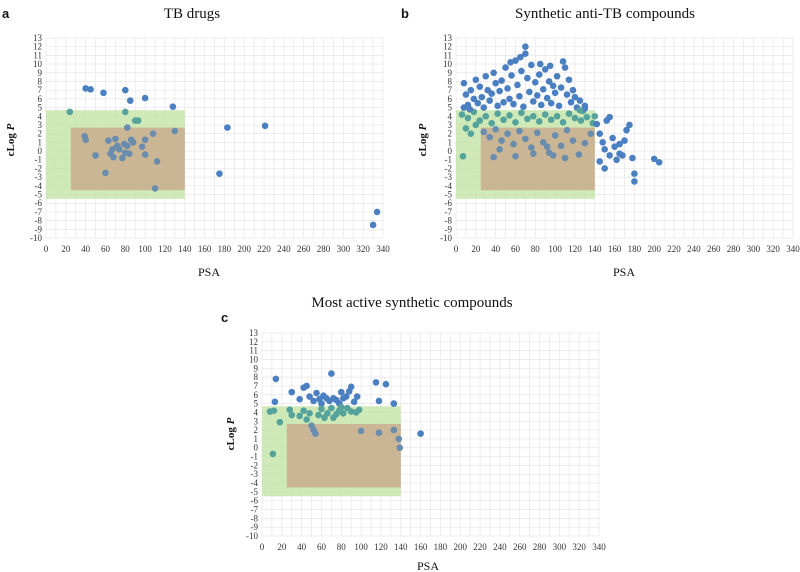  What do you see at coordinates (361, 547) in the screenshot?
I see `x-tick-label: 100` at bounding box center [361, 547].